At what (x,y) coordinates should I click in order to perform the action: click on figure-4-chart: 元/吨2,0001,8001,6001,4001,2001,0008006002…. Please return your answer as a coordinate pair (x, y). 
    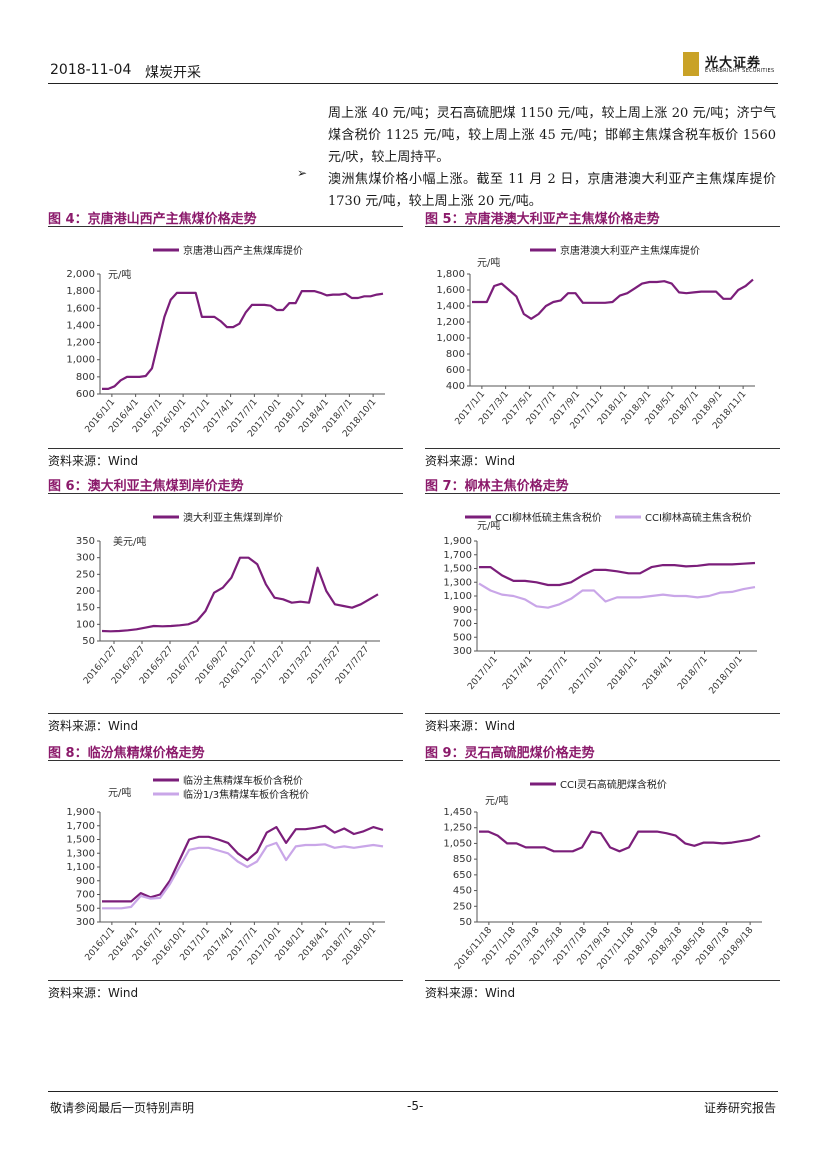
    Looking at the image, I should click on (225, 341).